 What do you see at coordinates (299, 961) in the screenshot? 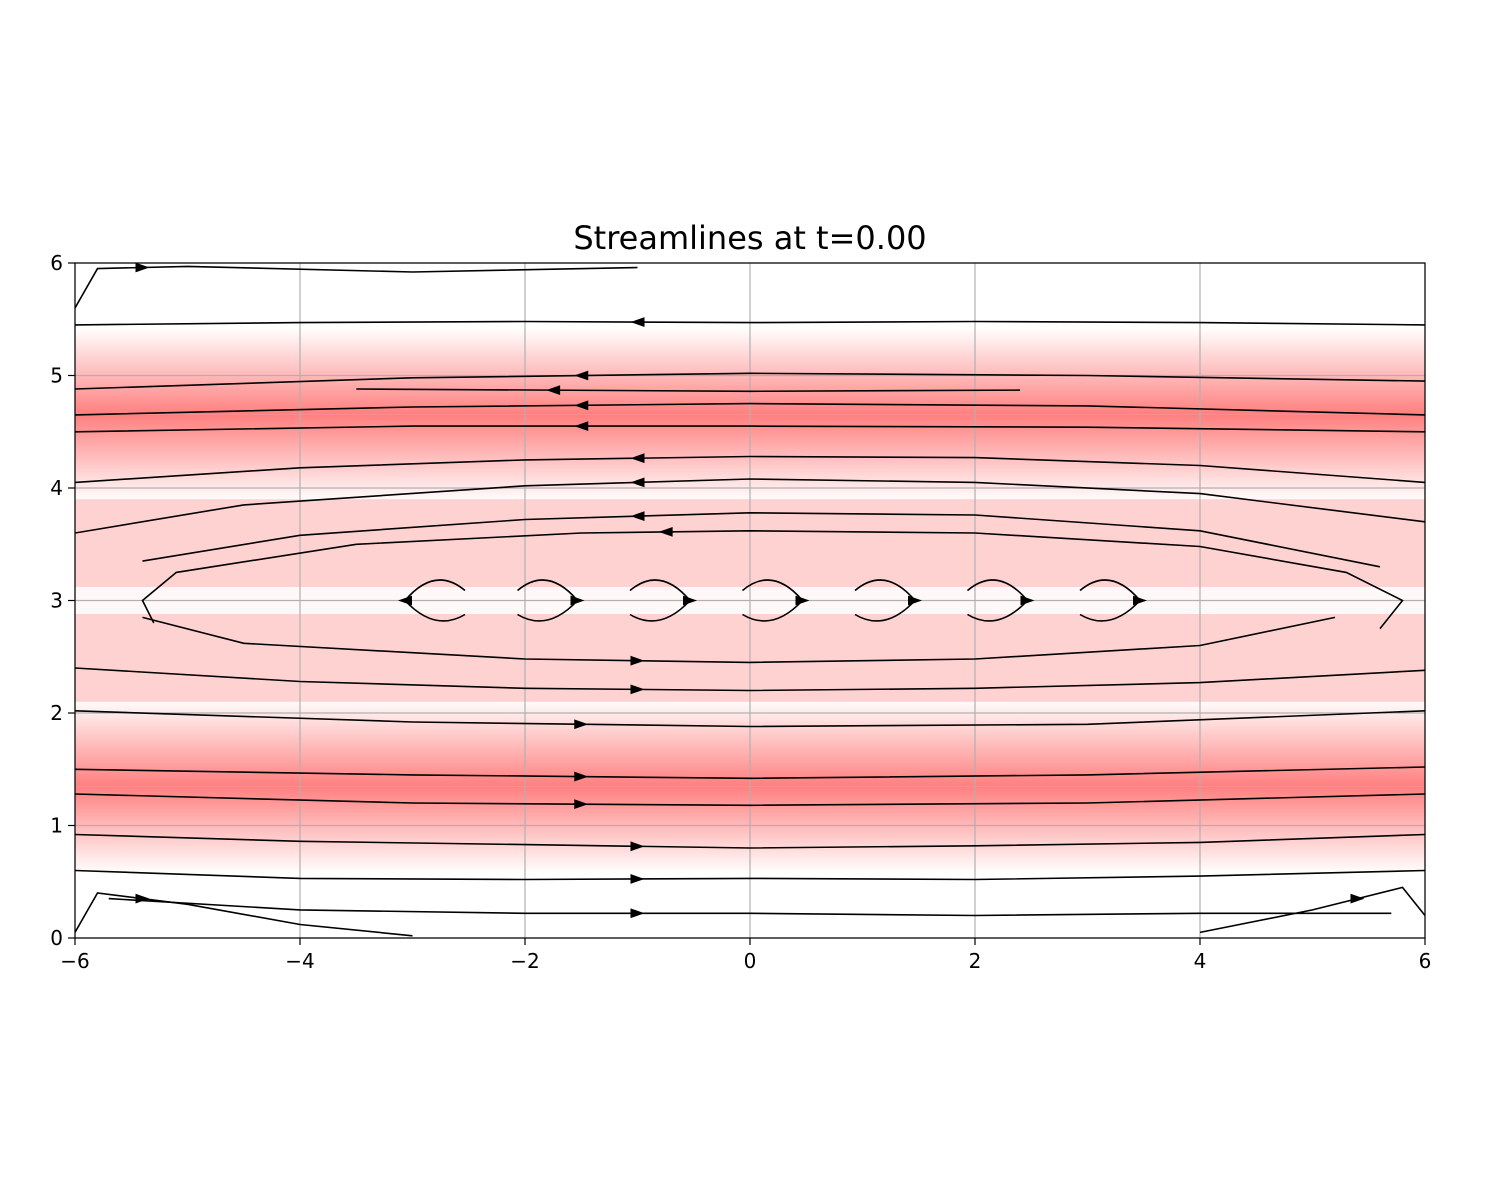
I see `x-tick-label-1: −4` at bounding box center [299, 961].